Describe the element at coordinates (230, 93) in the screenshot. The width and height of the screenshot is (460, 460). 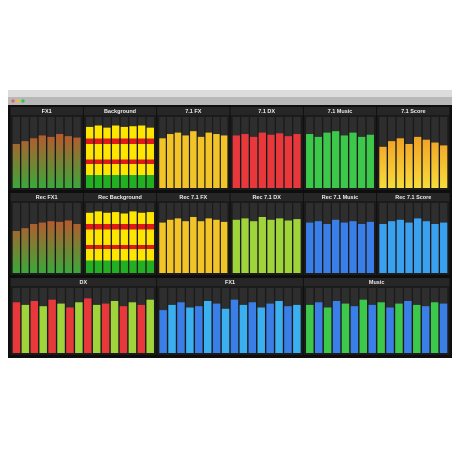
I see `menu-bar` at that location.